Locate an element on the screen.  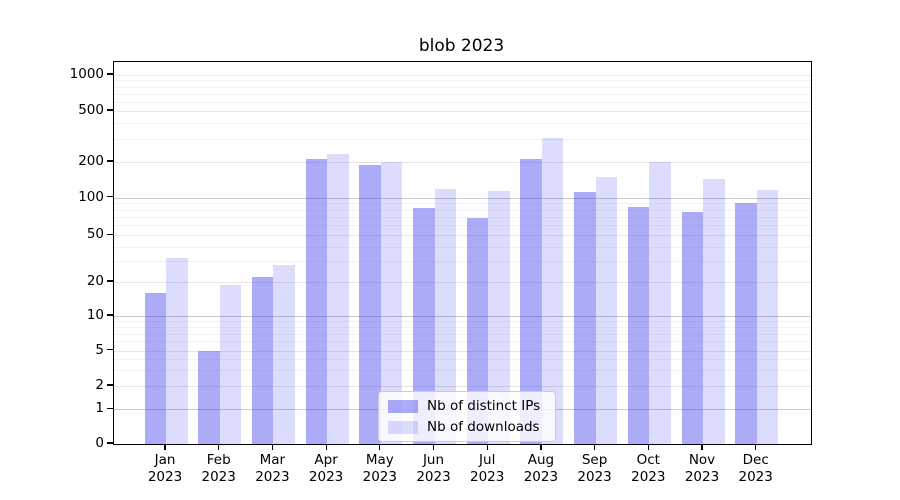
bar-dec-distinct-ips is located at coordinates (746, 323).